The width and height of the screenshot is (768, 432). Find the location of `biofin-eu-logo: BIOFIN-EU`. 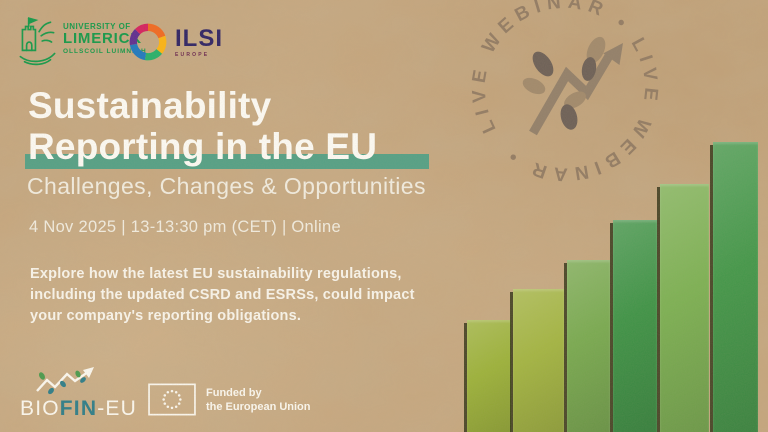

biofin-eu-logo: BIOFIN-EU is located at coordinates (78, 394).